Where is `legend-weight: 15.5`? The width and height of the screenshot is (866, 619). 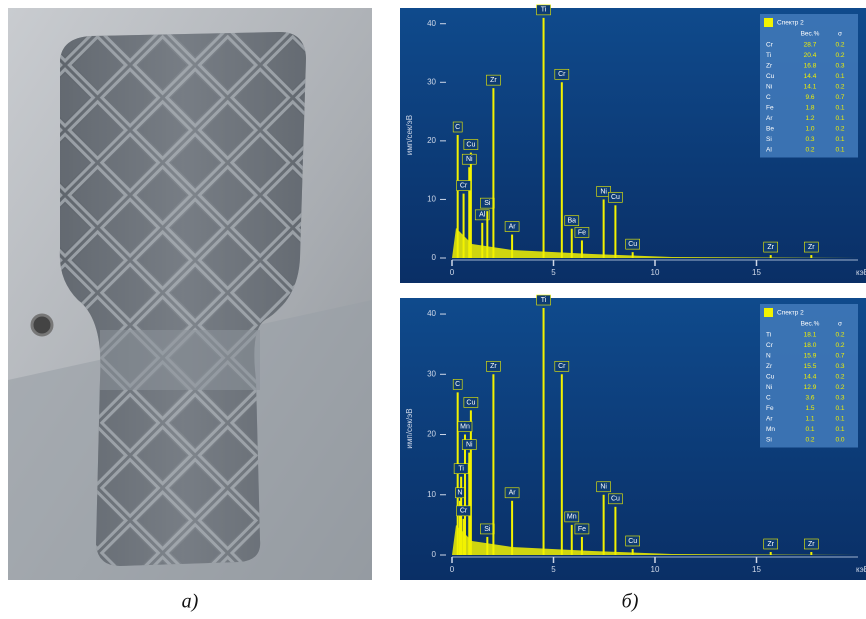
legend-weight: 15.5 is located at coordinates (810, 366).